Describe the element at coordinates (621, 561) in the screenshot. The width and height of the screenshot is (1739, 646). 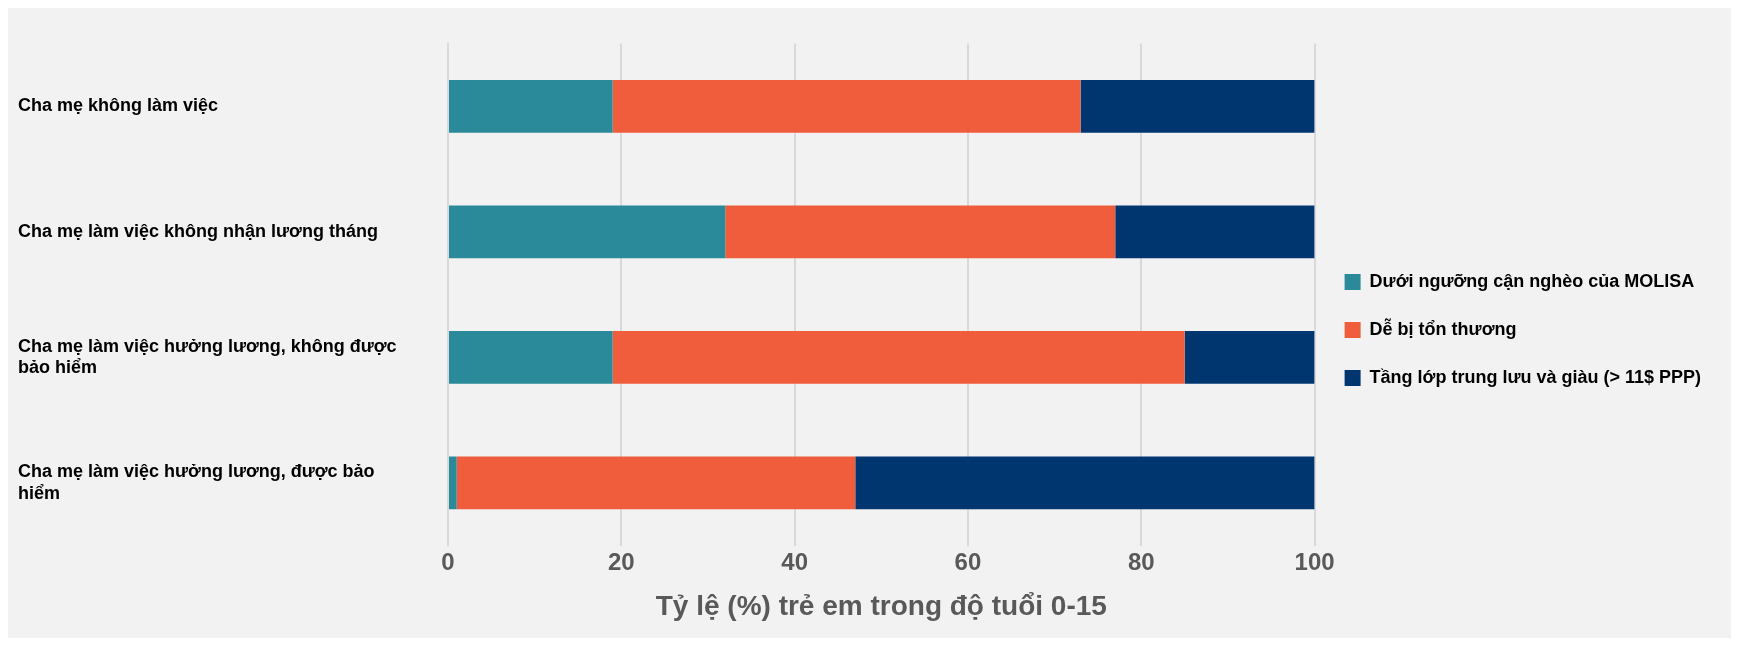
I see `x-tick-label: 20` at that location.